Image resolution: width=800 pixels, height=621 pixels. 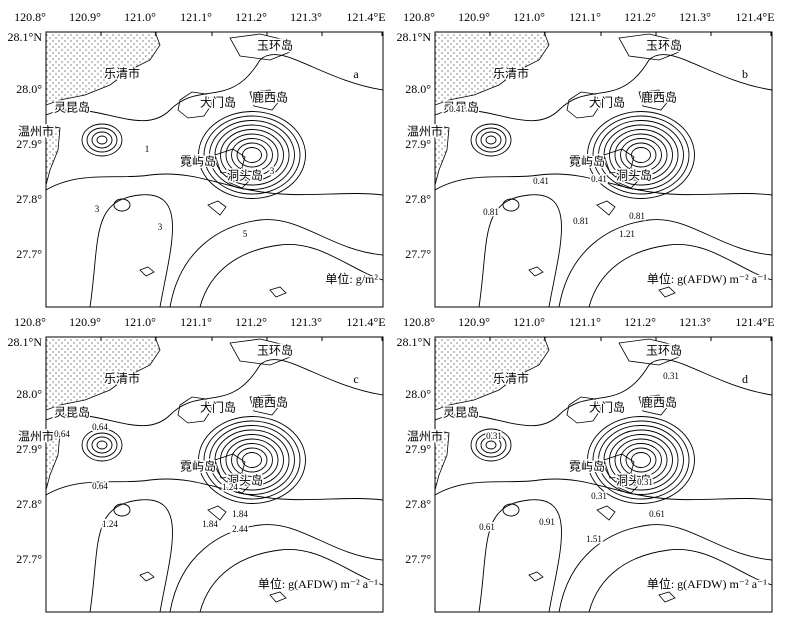 I want to click on x-axis-label: 121.1°, so click(x=196, y=322).